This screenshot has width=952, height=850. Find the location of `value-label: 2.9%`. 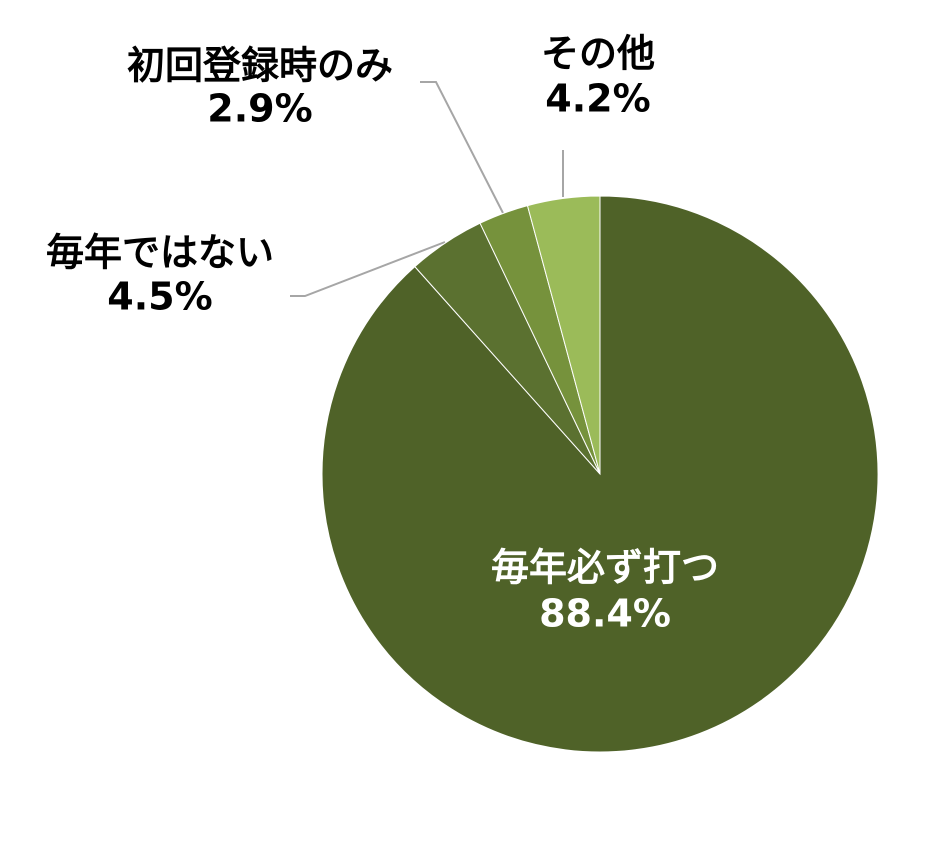

value-label: 2.9% is located at coordinates (259, 109).